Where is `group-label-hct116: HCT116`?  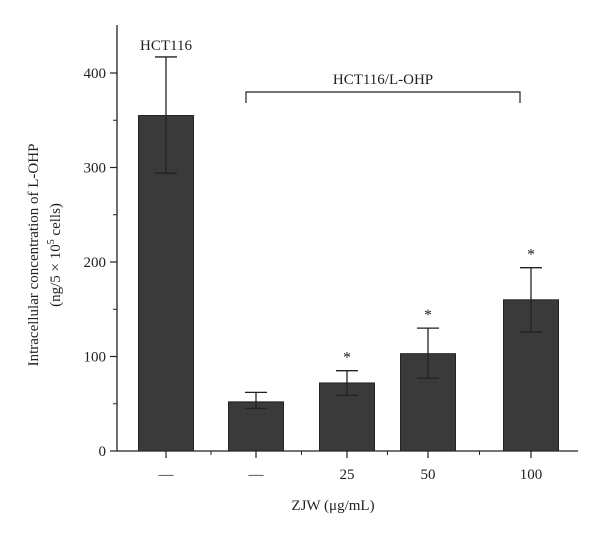 group-label-hct116: HCT116 is located at coordinates (166, 46).